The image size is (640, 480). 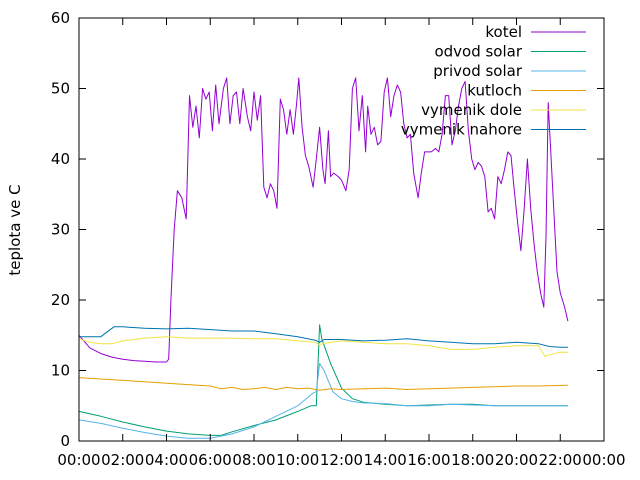 I want to click on y-tick-label: 30, so click(x=60, y=230).